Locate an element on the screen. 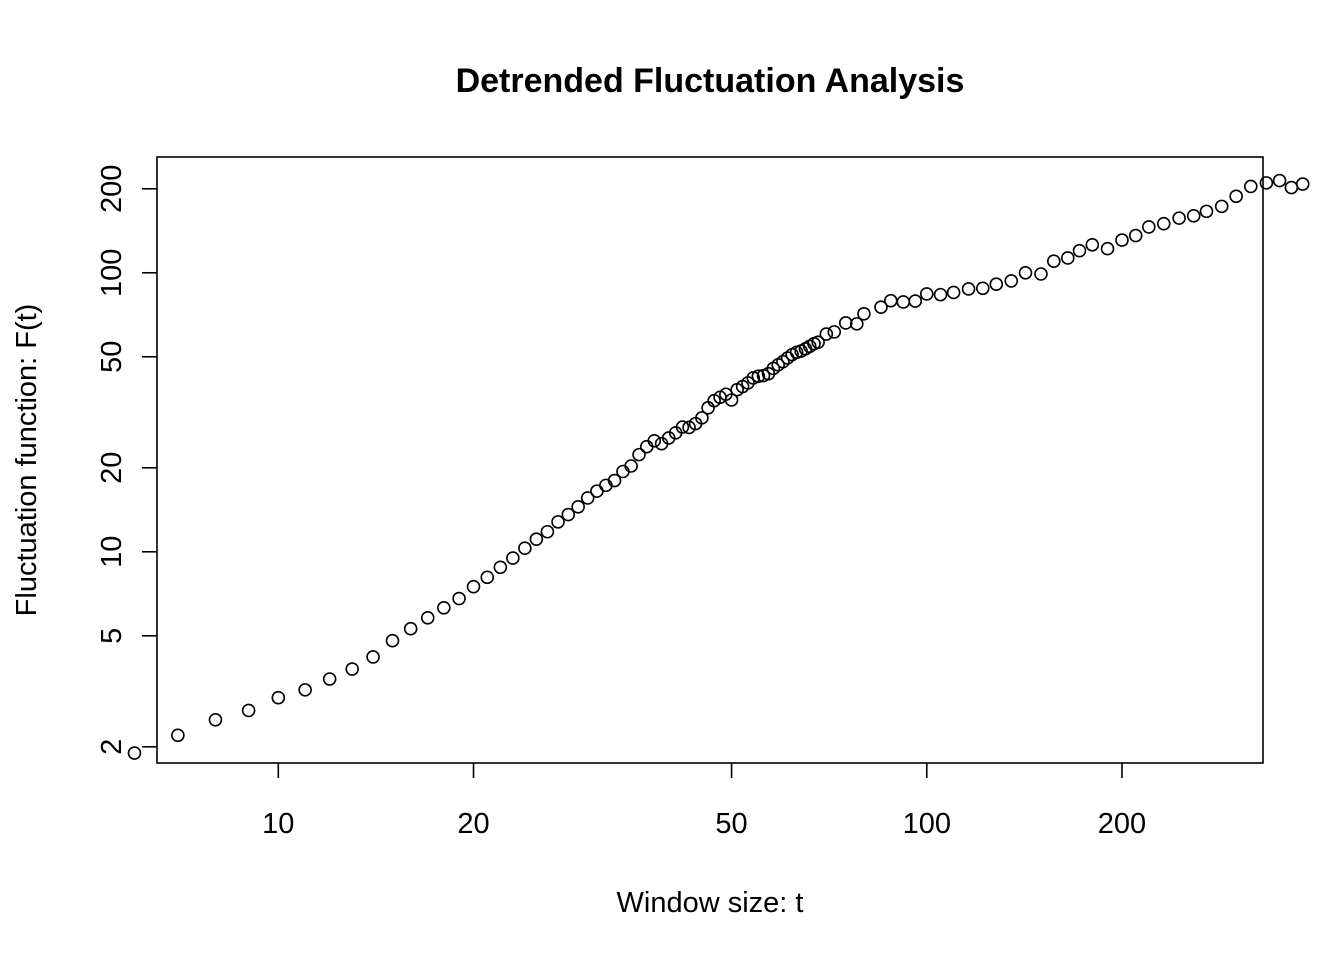  x-axis: 10 20 50 100 200 is located at coordinates (704, 801).